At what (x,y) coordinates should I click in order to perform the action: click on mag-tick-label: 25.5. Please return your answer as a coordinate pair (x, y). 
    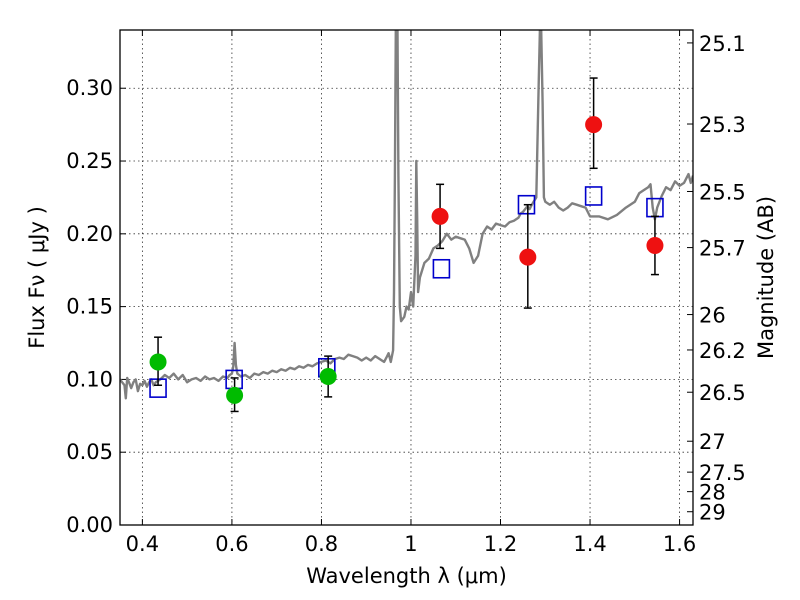
    Looking at the image, I should click on (722, 192).